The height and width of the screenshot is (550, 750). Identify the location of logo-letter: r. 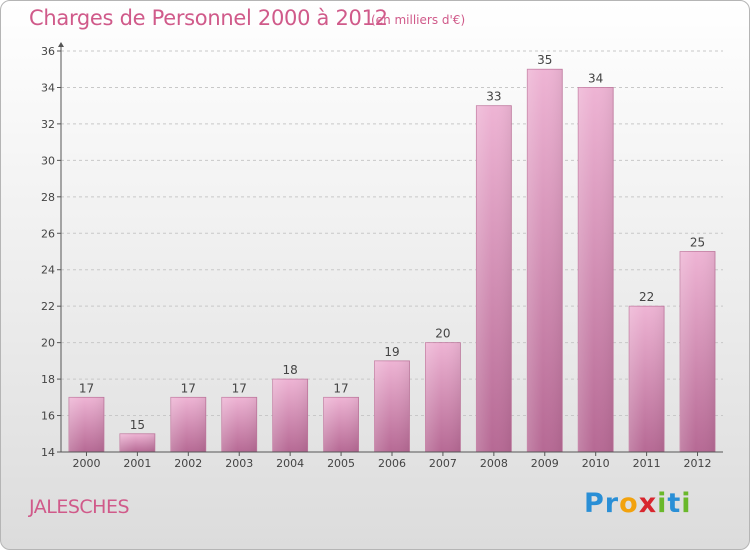
(612, 503).